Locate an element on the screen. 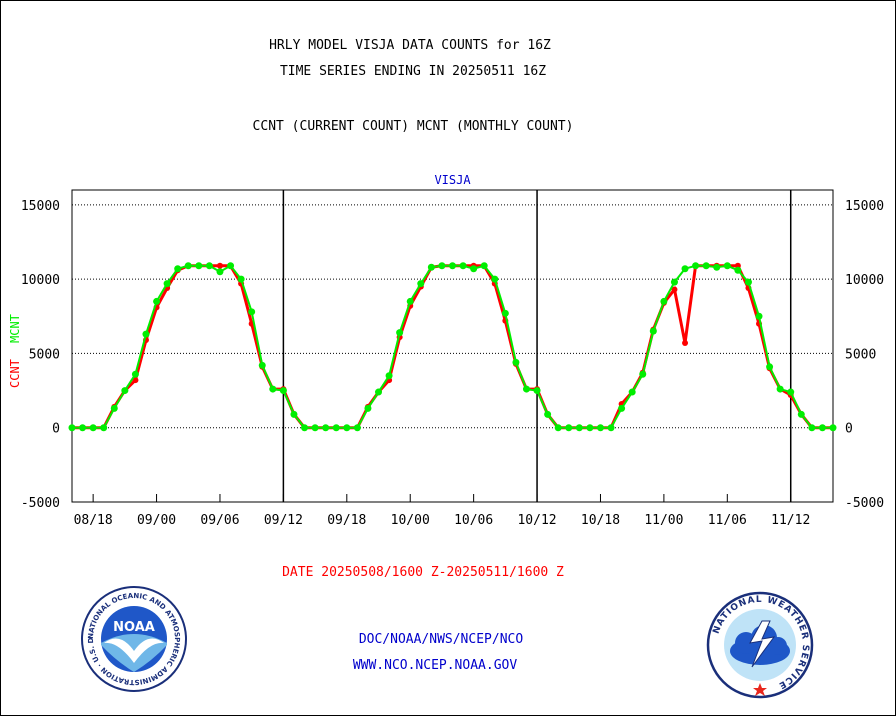  y-axis-label-mcnt: MCNT is located at coordinates (15, 328).